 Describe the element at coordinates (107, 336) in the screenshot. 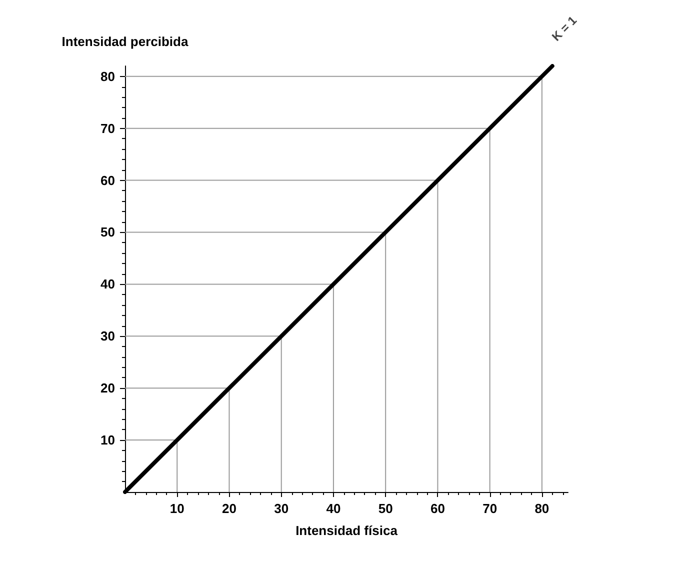

I see `y-tick-label: 30` at that location.